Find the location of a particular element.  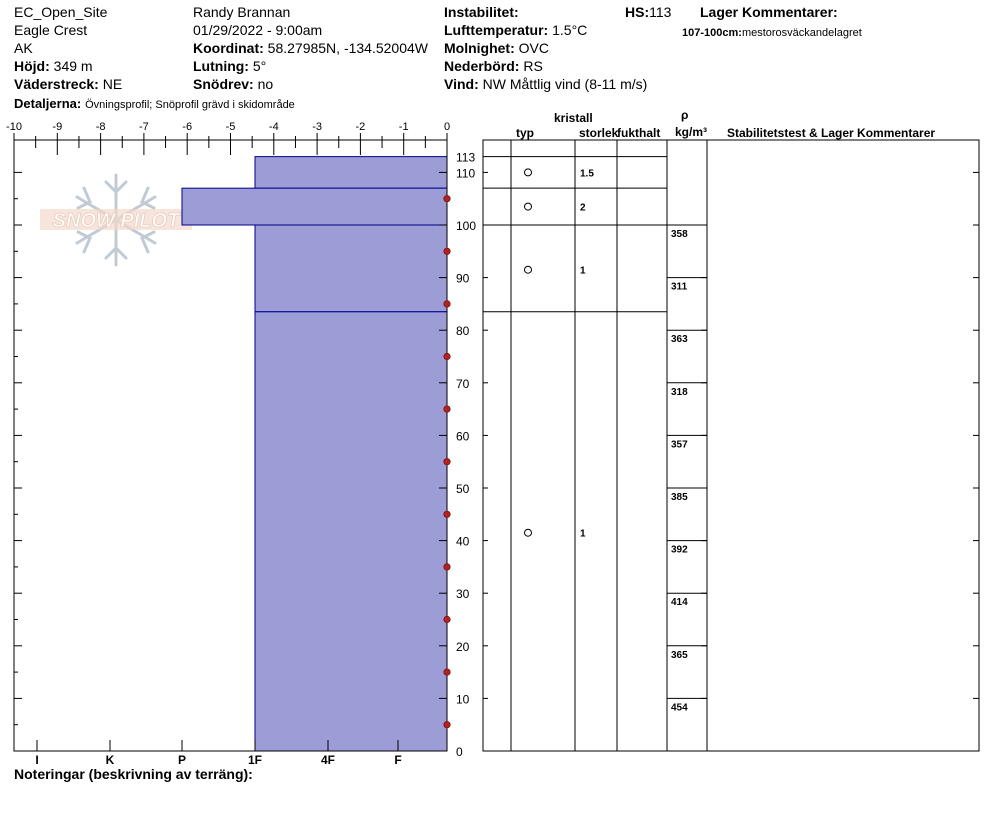

hardness-tick-label: K is located at coordinates (110, 760).